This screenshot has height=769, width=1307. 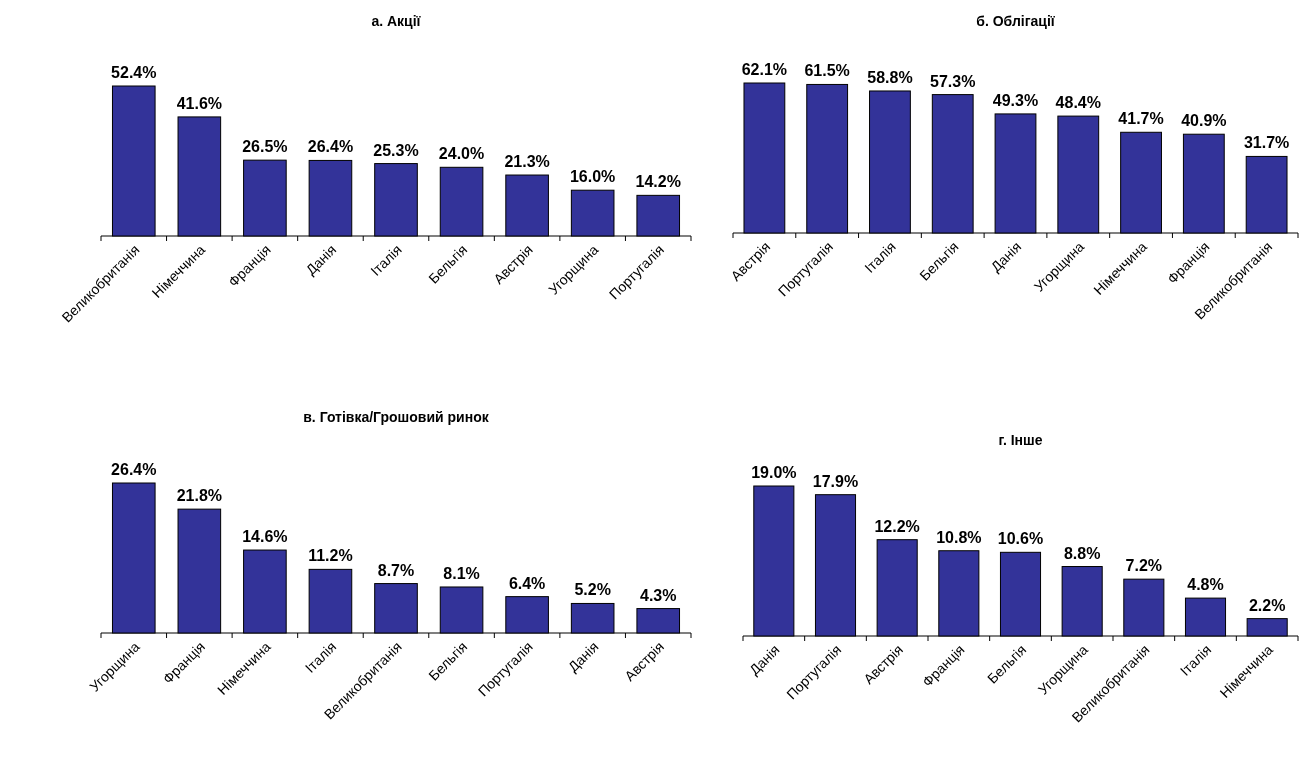 I want to click on data-label: 10.6%, so click(x=1020, y=539).